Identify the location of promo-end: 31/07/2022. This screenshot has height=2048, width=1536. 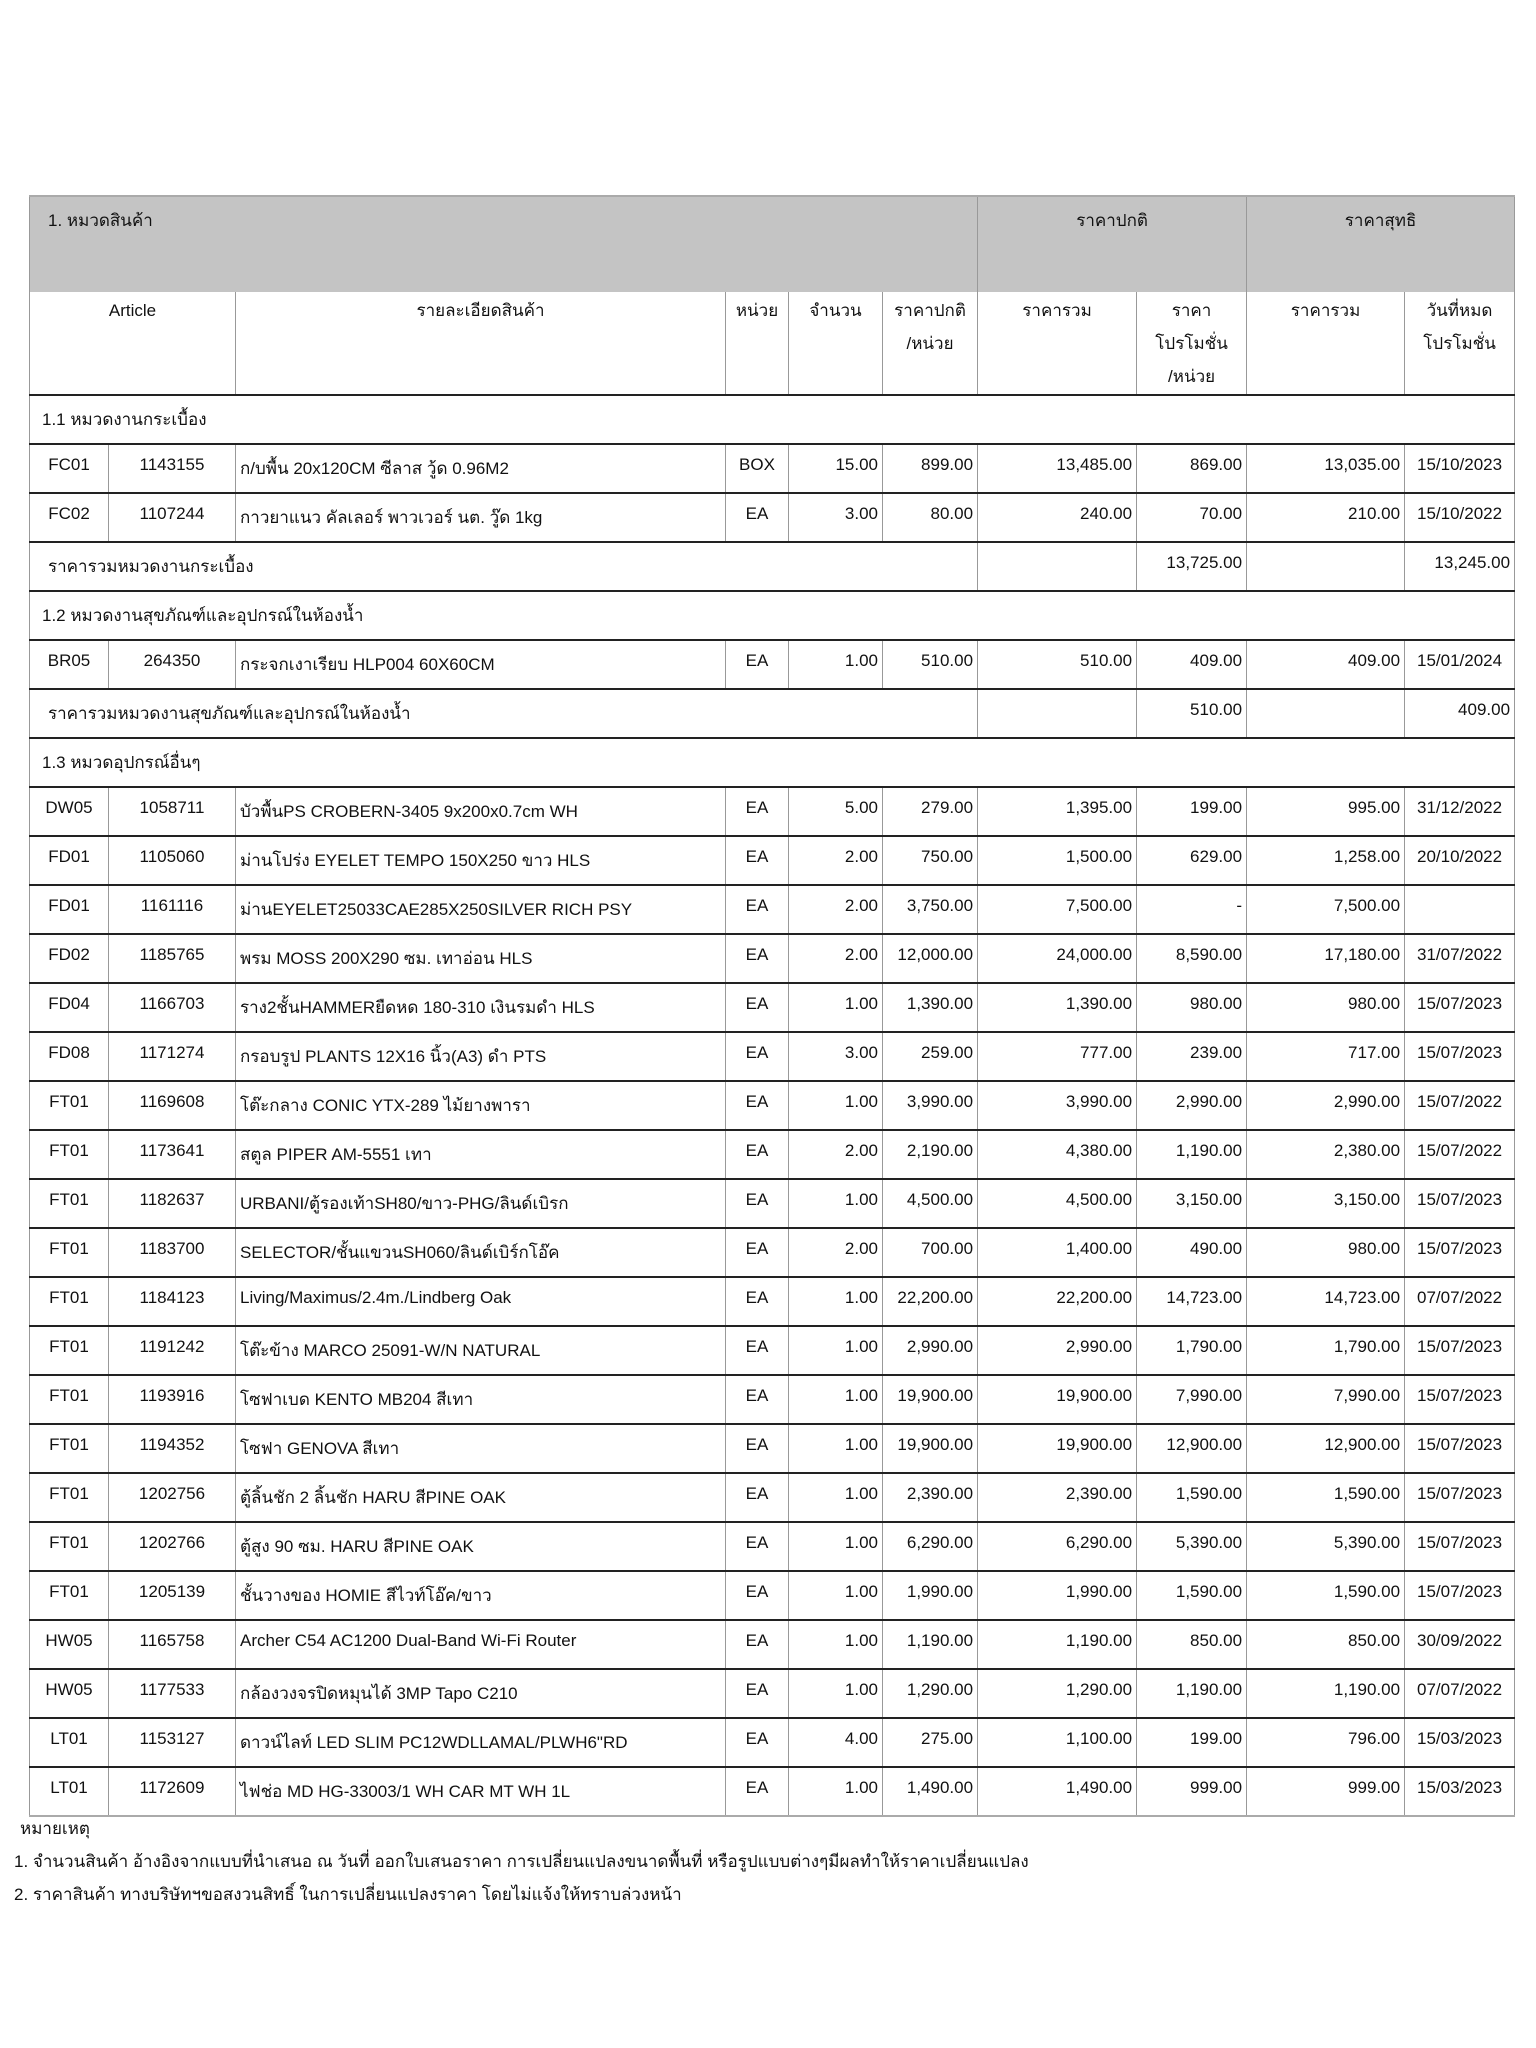
(1460, 958).